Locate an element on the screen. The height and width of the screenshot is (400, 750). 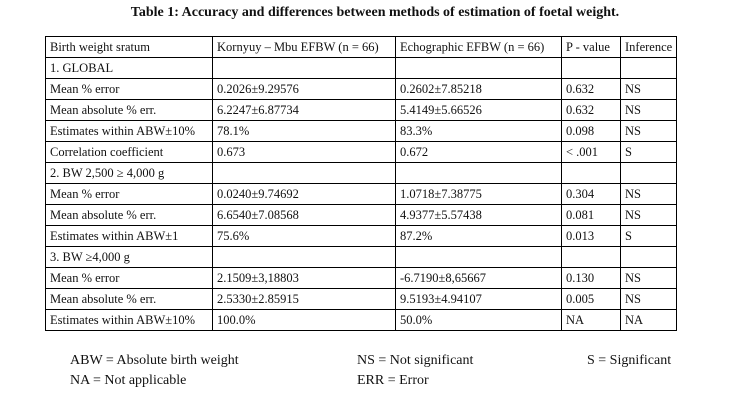
table-cell: 100.0% is located at coordinates (304, 320).